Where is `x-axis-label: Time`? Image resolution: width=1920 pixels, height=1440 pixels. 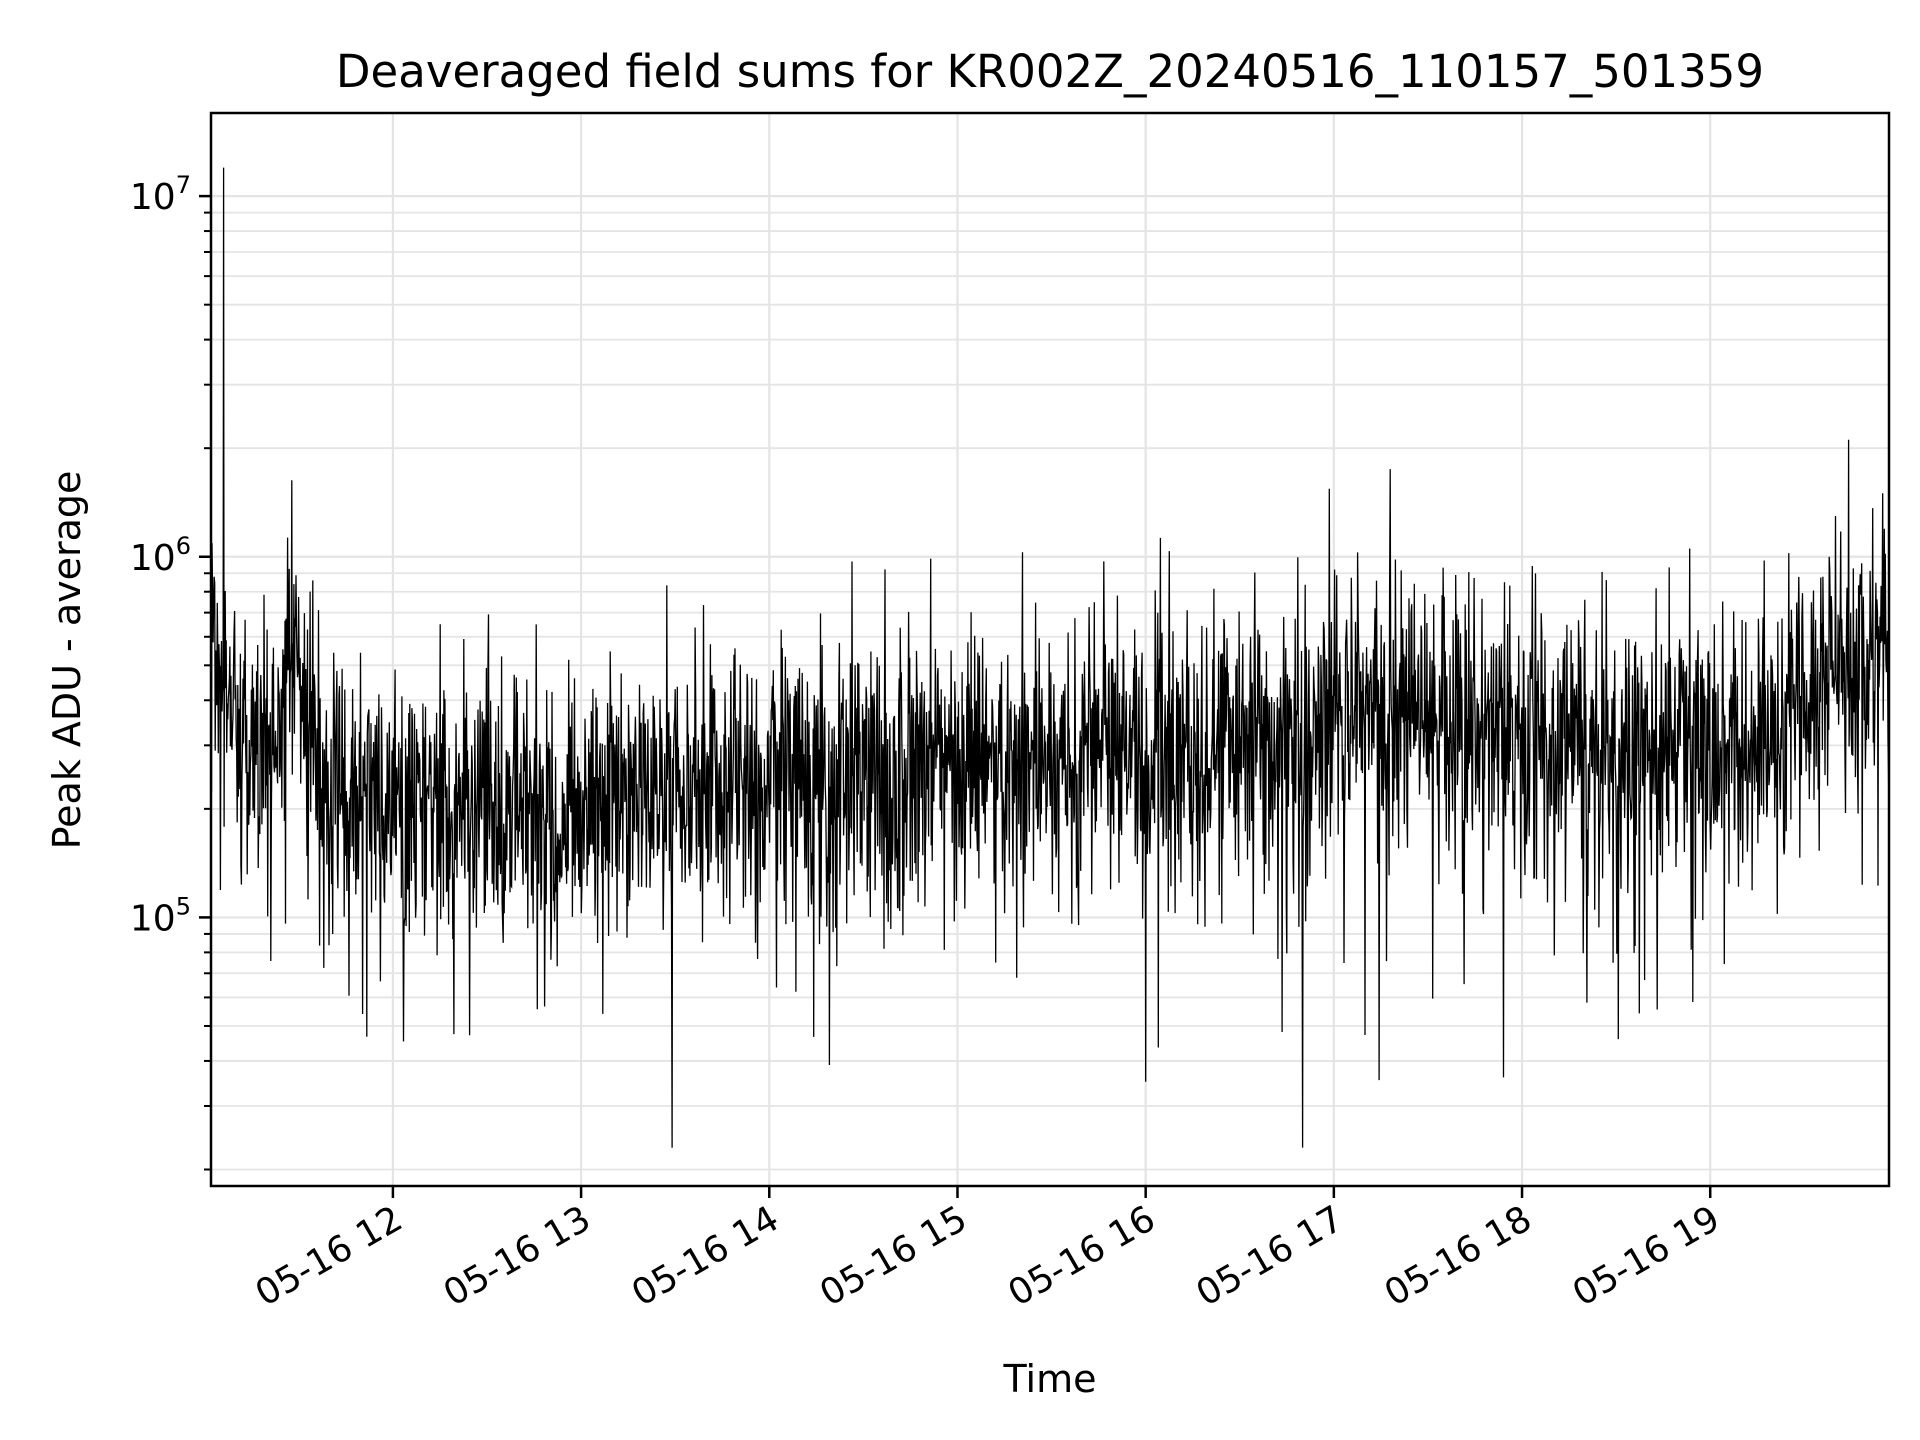
x-axis-label: Time is located at coordinates (1050, 1379).